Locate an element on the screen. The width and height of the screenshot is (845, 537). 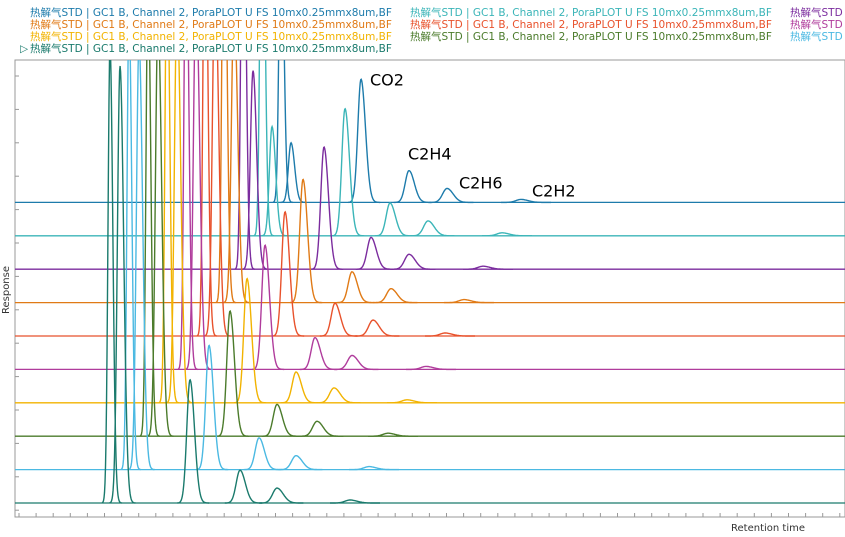
legend-marker: ▷ is located at coordinates (24, 49).